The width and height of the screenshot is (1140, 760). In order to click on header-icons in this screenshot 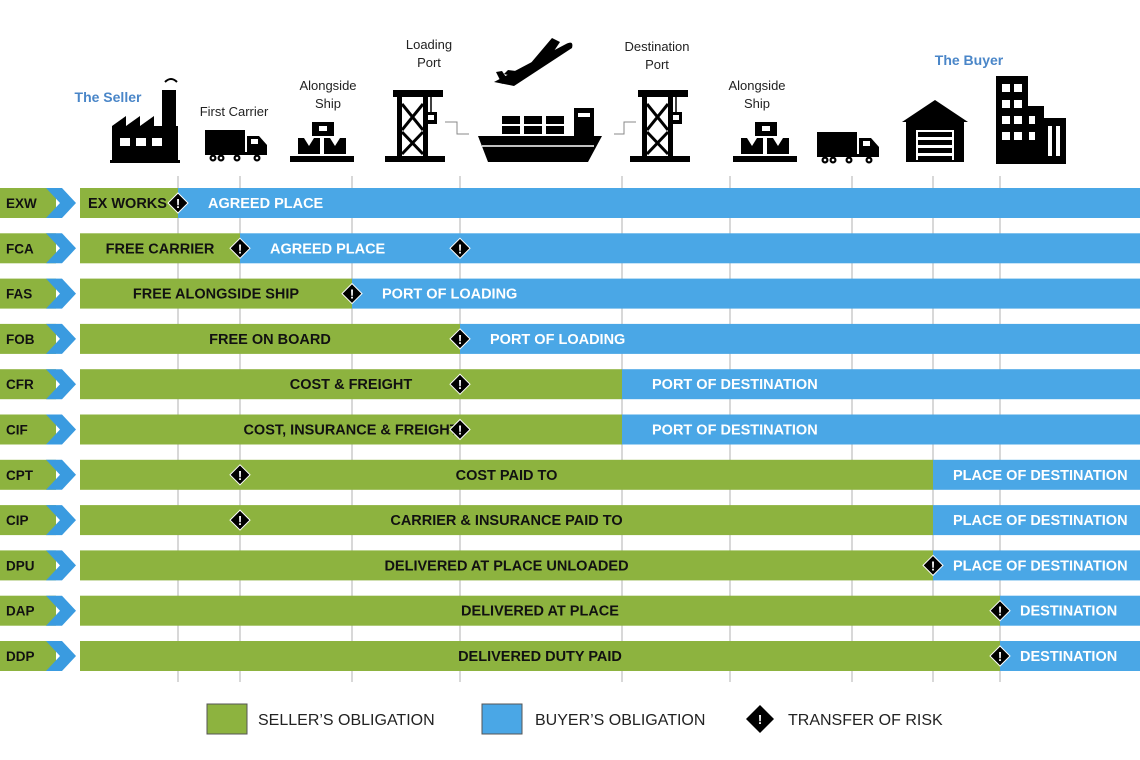, I will do `click(587, 101)`.